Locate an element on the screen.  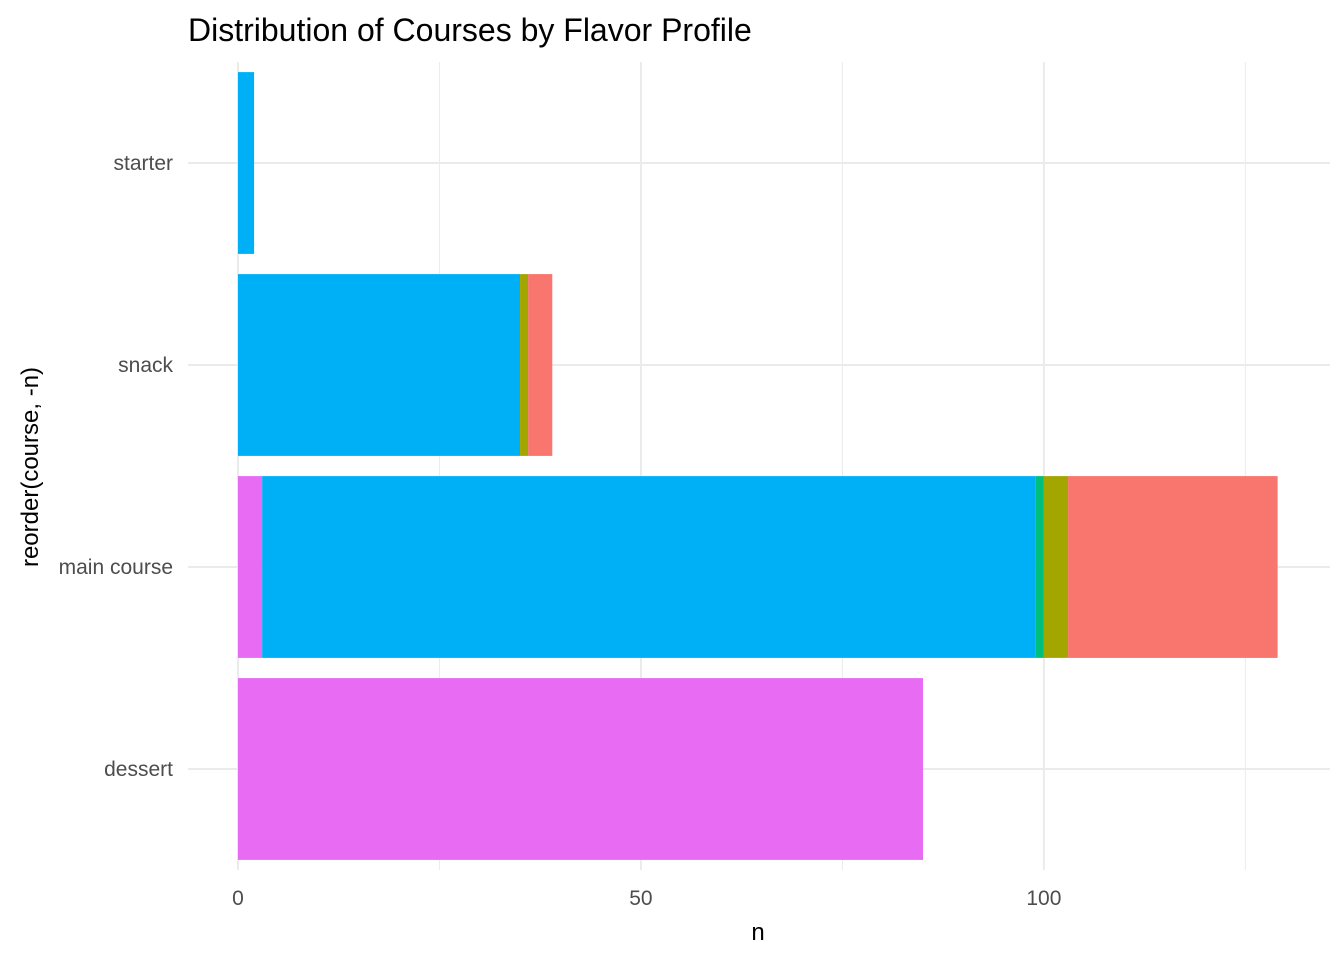
x-tick-label: 0 is located at coordinates (238, 898).